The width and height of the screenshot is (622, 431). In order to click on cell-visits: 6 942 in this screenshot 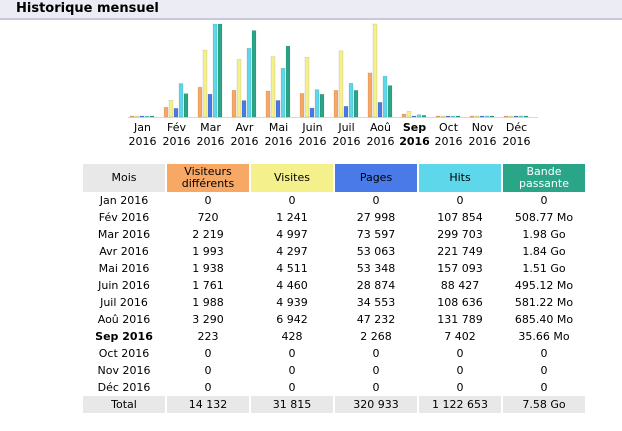, I will do `click(292, 319)`.